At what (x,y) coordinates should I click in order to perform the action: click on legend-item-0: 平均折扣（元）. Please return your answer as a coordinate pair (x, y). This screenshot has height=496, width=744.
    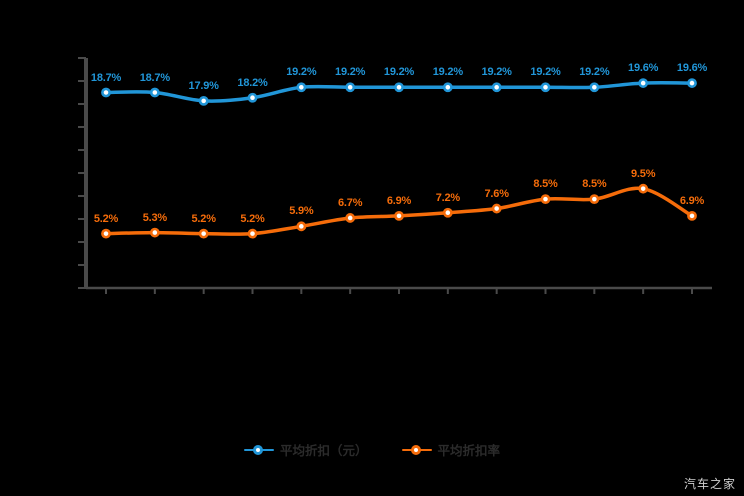
    Looking at the image, I should click on (305, 449).